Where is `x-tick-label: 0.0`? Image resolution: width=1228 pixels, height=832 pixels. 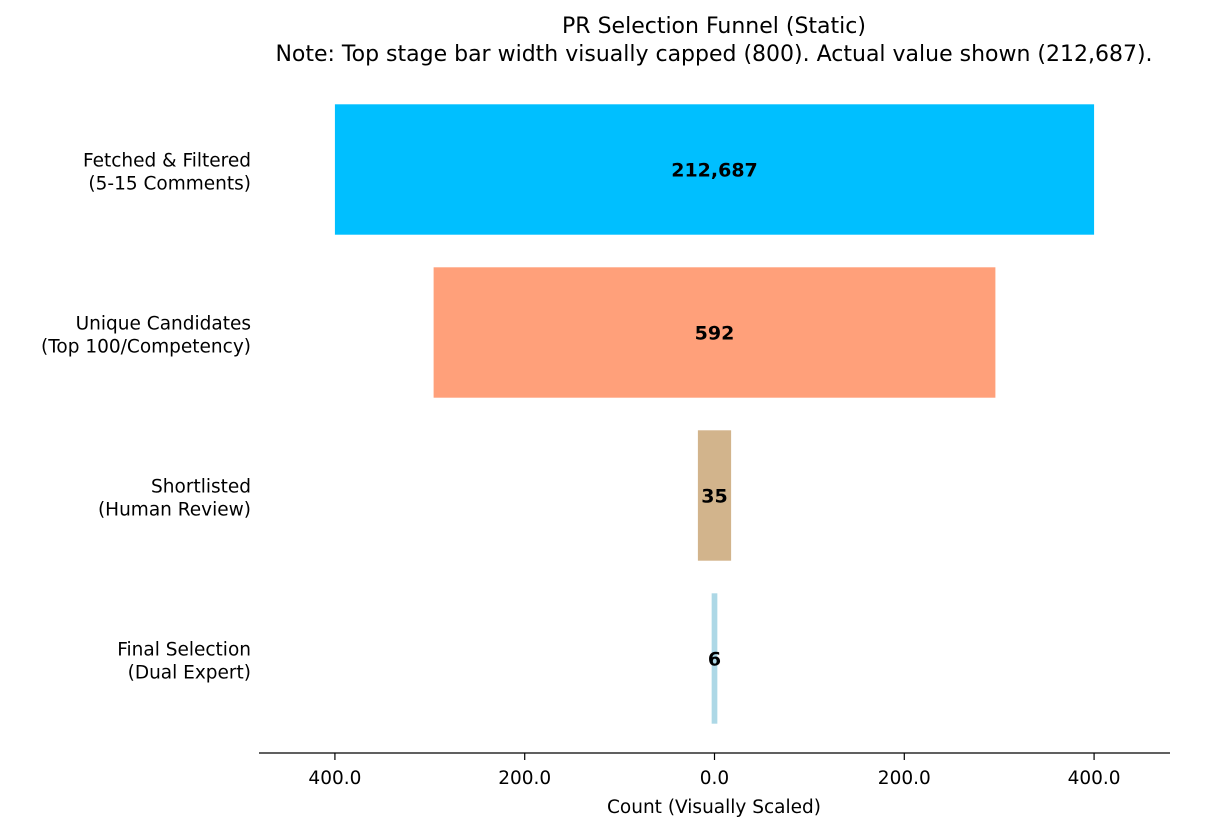
x-tick-label: 0.0 is located at coordinates (714, 778).